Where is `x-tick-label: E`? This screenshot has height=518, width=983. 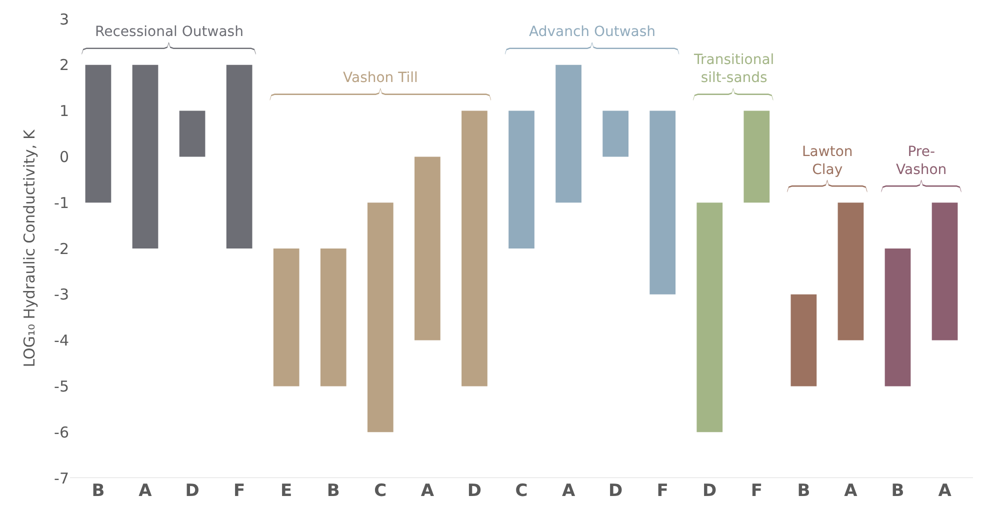 x-tick-label: E is located at coordinates (286, 491).